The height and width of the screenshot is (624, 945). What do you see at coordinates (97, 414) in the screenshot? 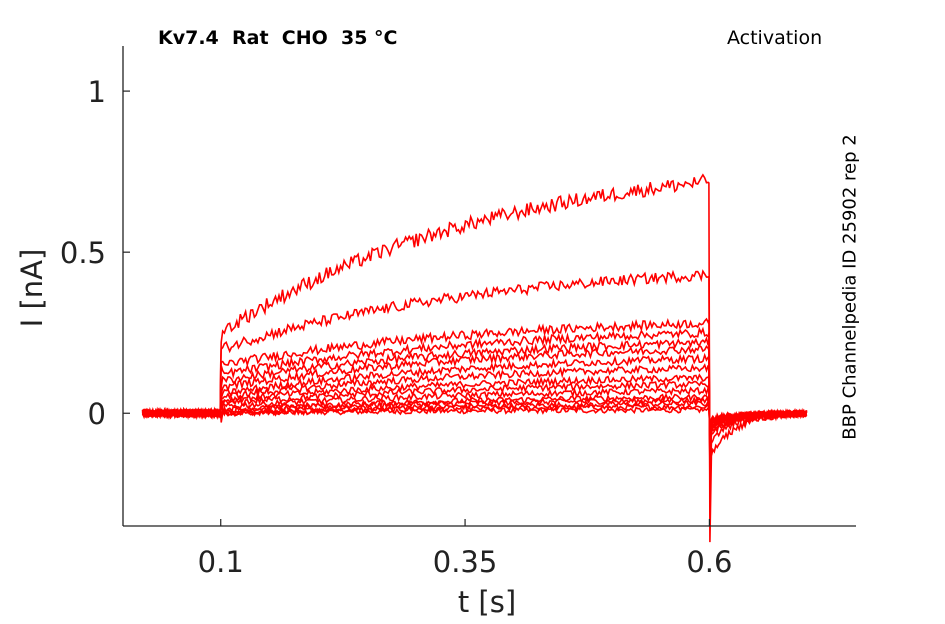
I see `y-tick-label: 0` at bounding box center [97, 414].